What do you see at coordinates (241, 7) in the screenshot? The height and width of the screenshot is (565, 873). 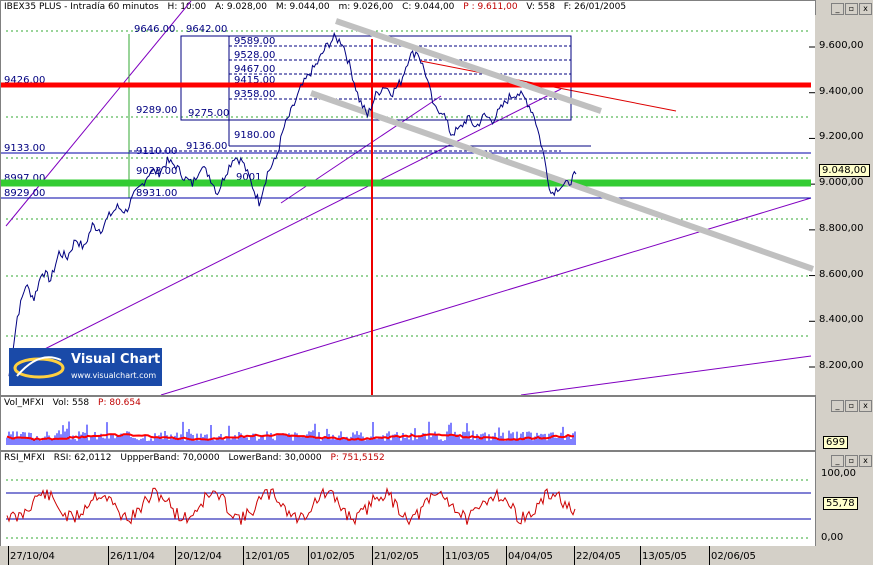 I see `ohlc-open: A: 9.028,00` at bounding box center [241, 7].